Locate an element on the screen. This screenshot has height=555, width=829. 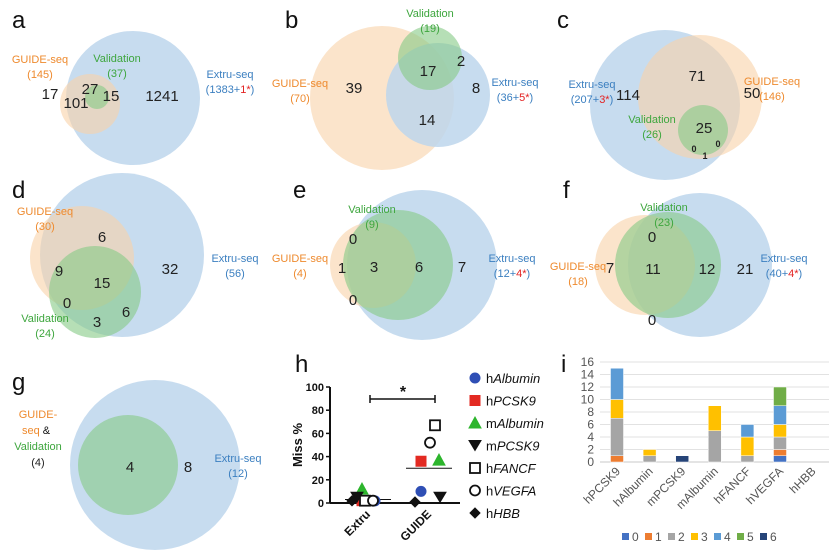
legend-label: 6 is located at coordinates (773, 537).